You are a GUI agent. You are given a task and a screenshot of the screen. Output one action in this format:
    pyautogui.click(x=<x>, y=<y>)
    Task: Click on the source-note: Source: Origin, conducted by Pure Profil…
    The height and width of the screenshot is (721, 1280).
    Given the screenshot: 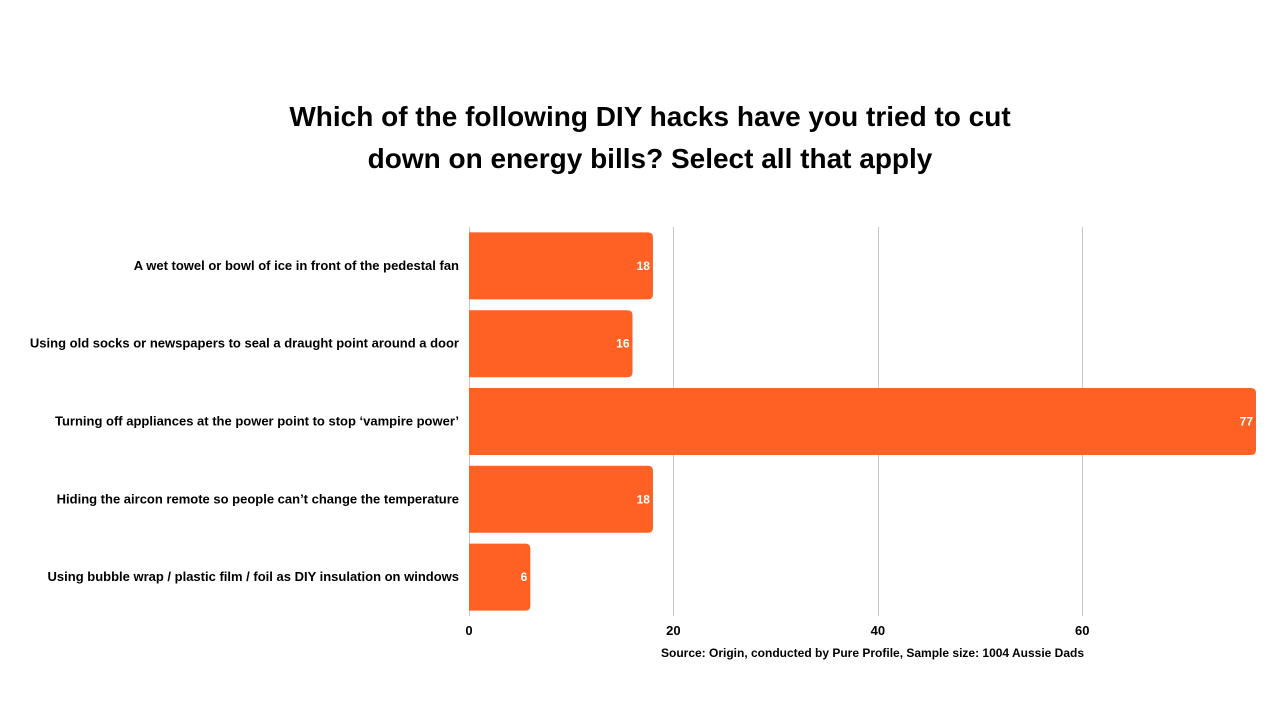 What is the action you would take?
    pyautogui.click(x=873, y=653)
    